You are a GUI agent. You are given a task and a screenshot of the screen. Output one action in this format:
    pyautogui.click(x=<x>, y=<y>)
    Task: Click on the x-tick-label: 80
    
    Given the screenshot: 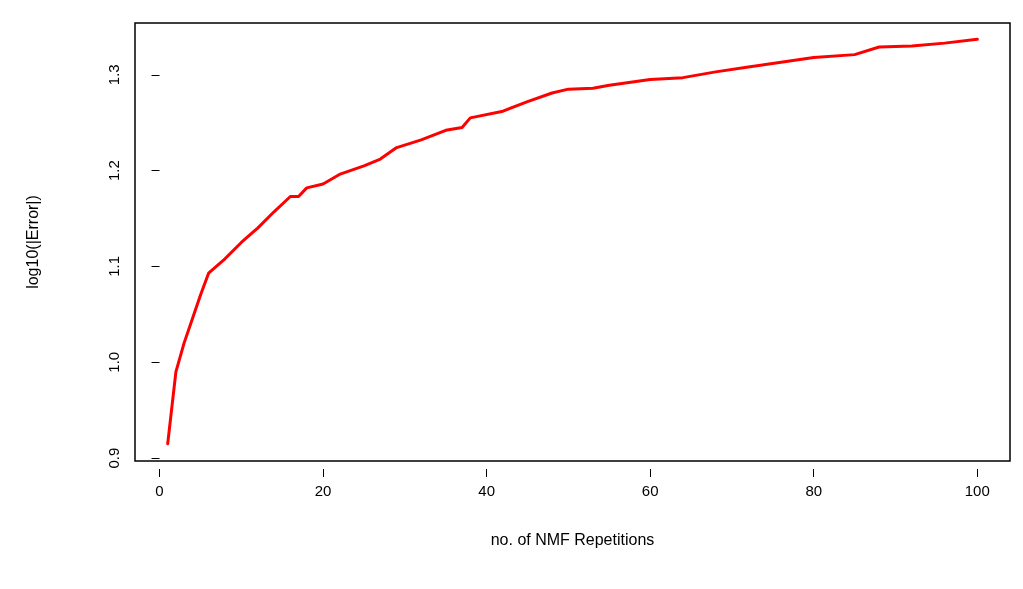 What is the action you would take?
    pyautogui.click(x=814, y=490)
    